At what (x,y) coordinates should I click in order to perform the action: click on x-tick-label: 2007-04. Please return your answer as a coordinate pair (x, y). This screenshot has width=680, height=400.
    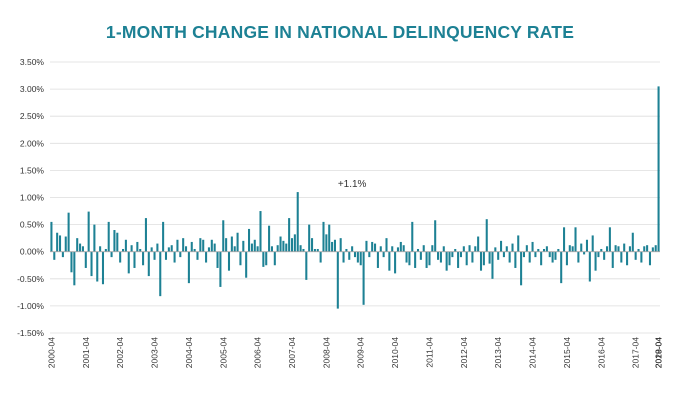
    Looking at the image, I should click on (292, 352).